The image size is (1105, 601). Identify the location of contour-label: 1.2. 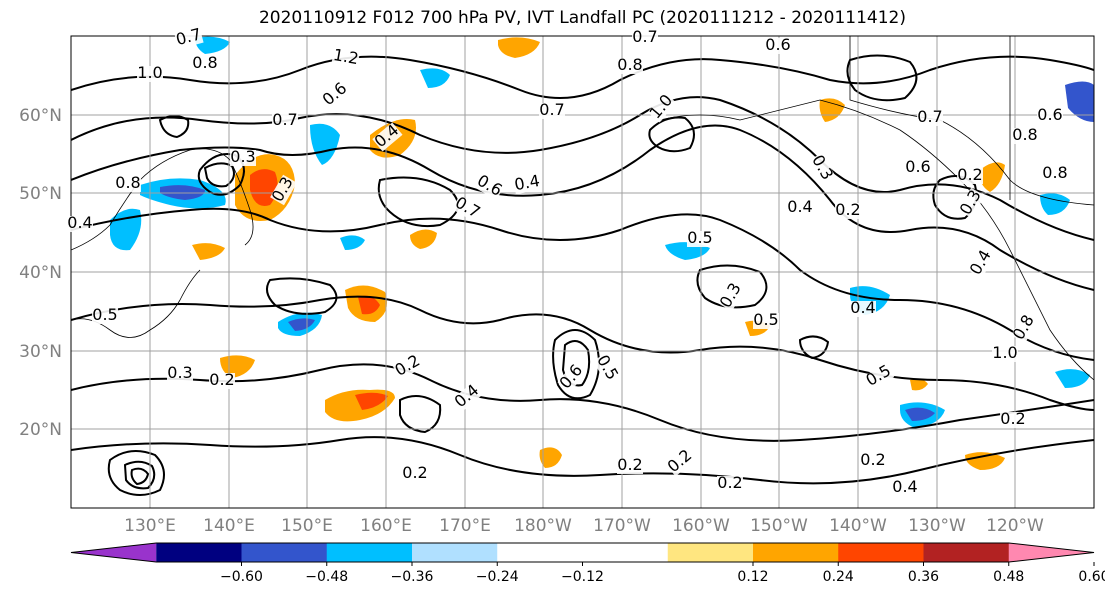
(346, 56).